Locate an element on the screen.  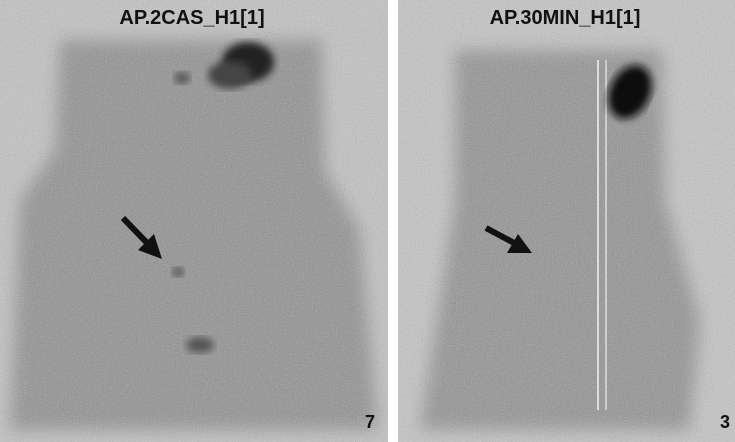
panel-number: 7 is located at coordinates (370, 422).